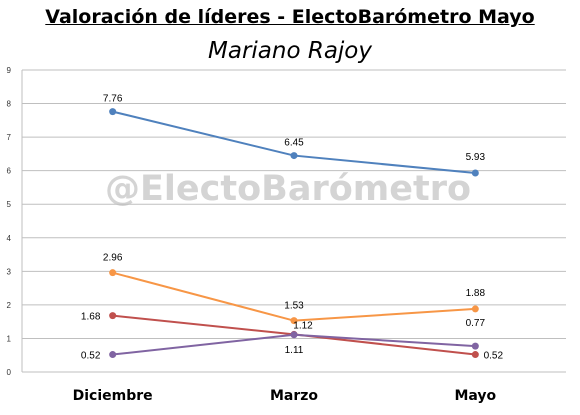  What do you see at coordinates (290, 51) in the screenshot?
I see `chart-subtitle: Mariano Rajoy` at bounding box center [290, 51].